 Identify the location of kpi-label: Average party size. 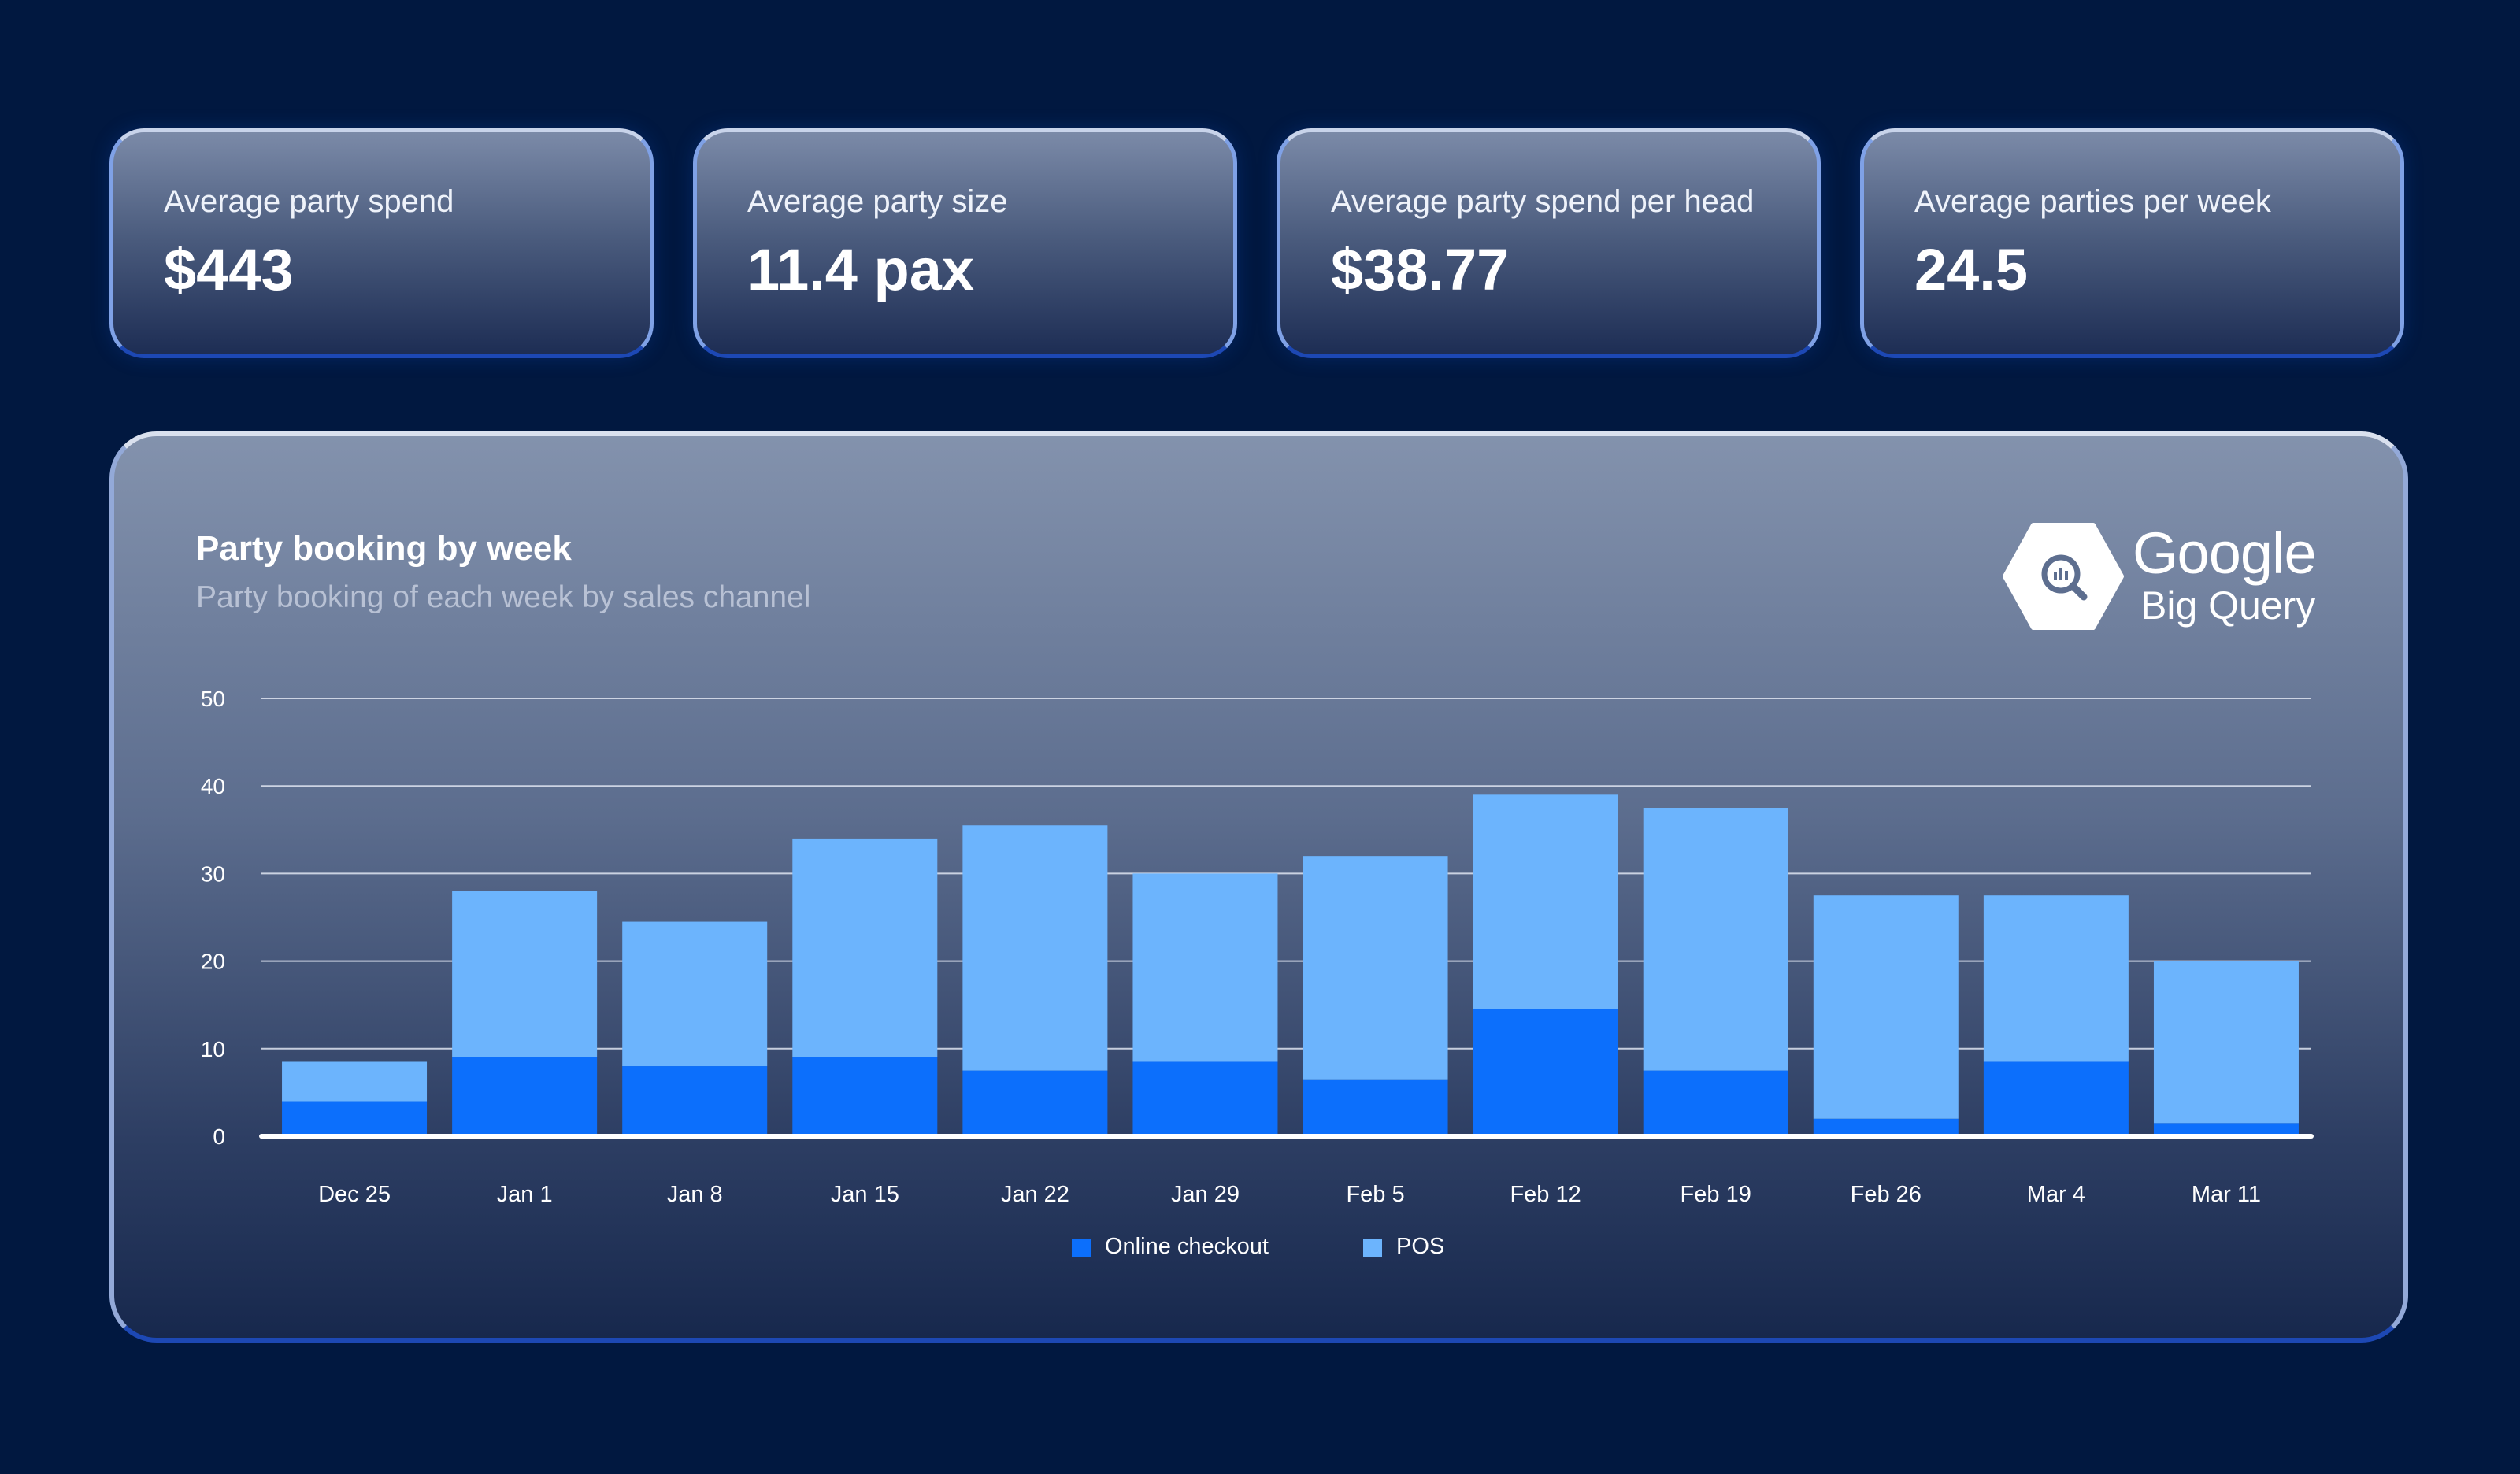
(877, 201).